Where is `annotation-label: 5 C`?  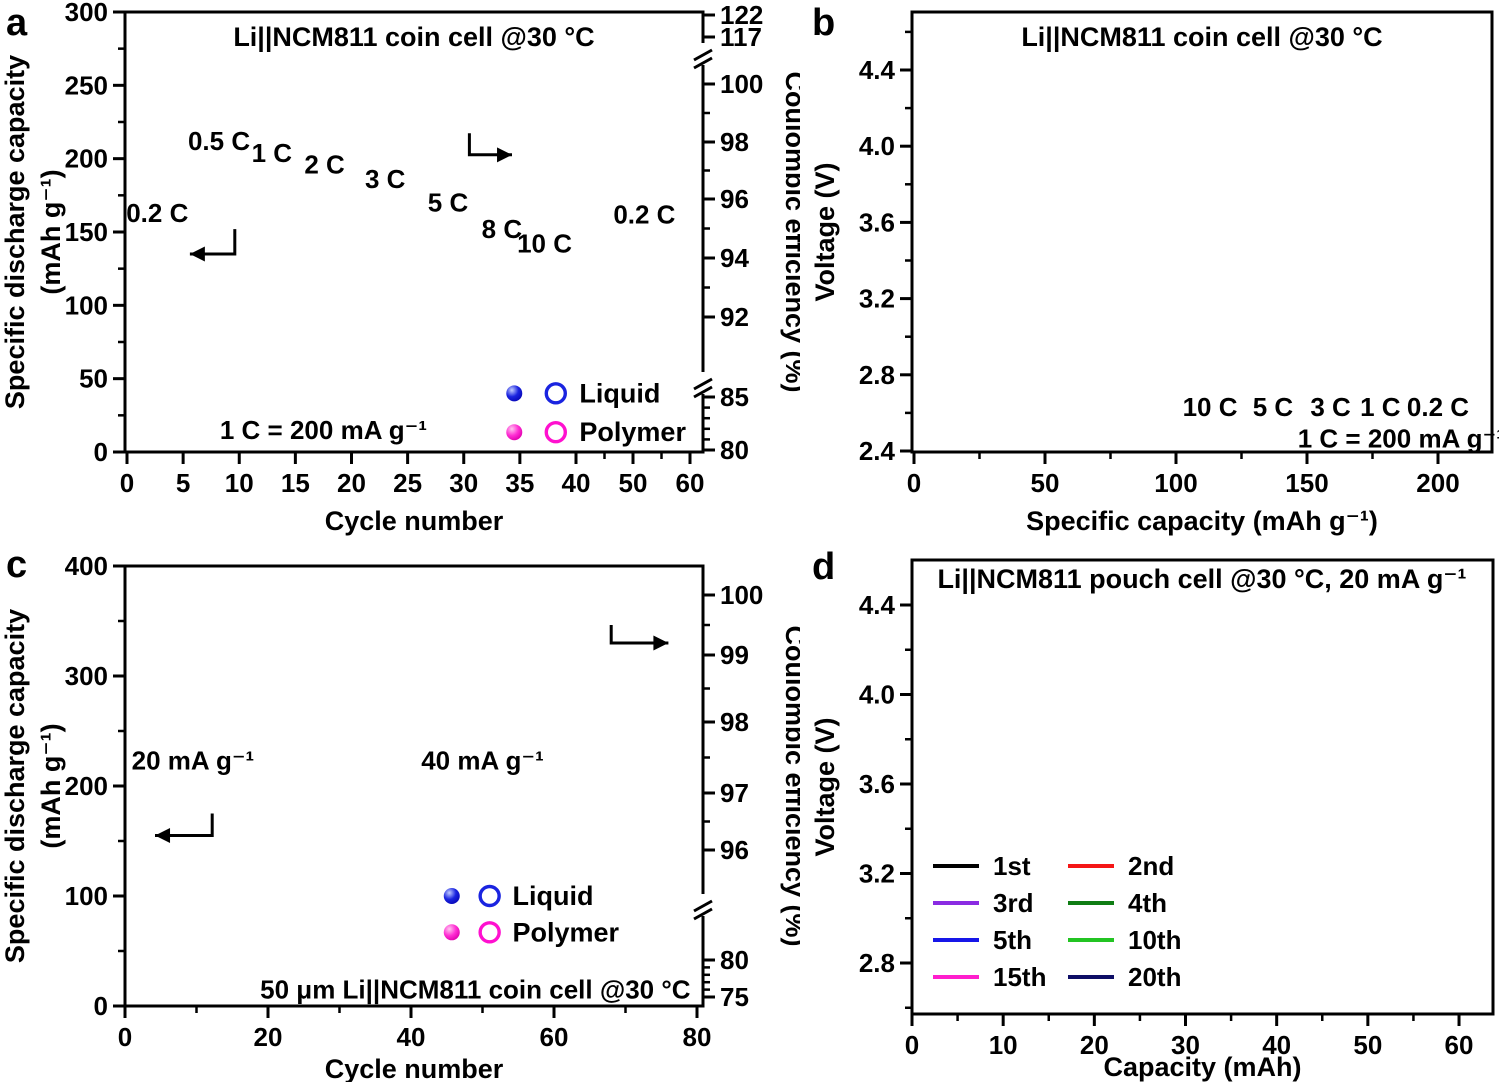
annotation-label: 5 C is located at coordinates (448, 203).